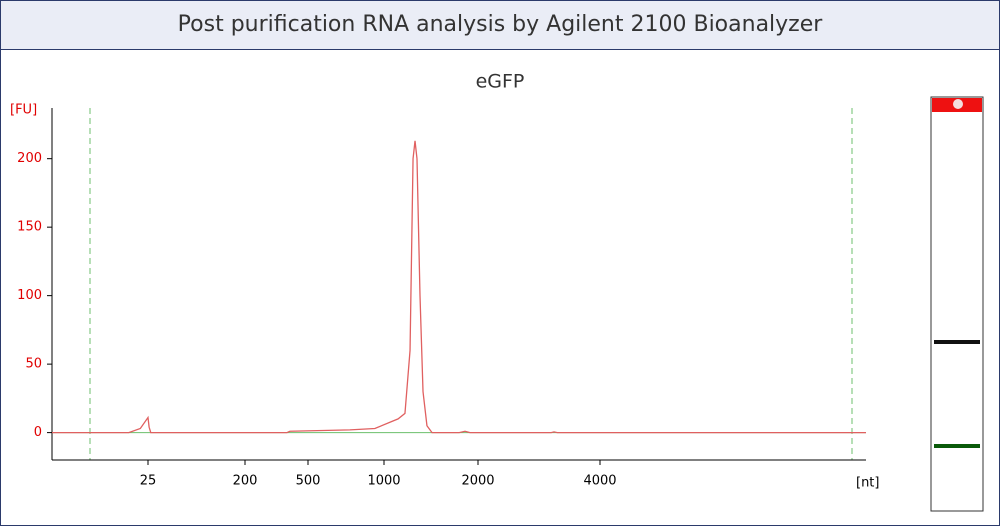  Describe the element at coordinates (148, 481) in the screenshot. I see `x-tick-label: 25` at that location.